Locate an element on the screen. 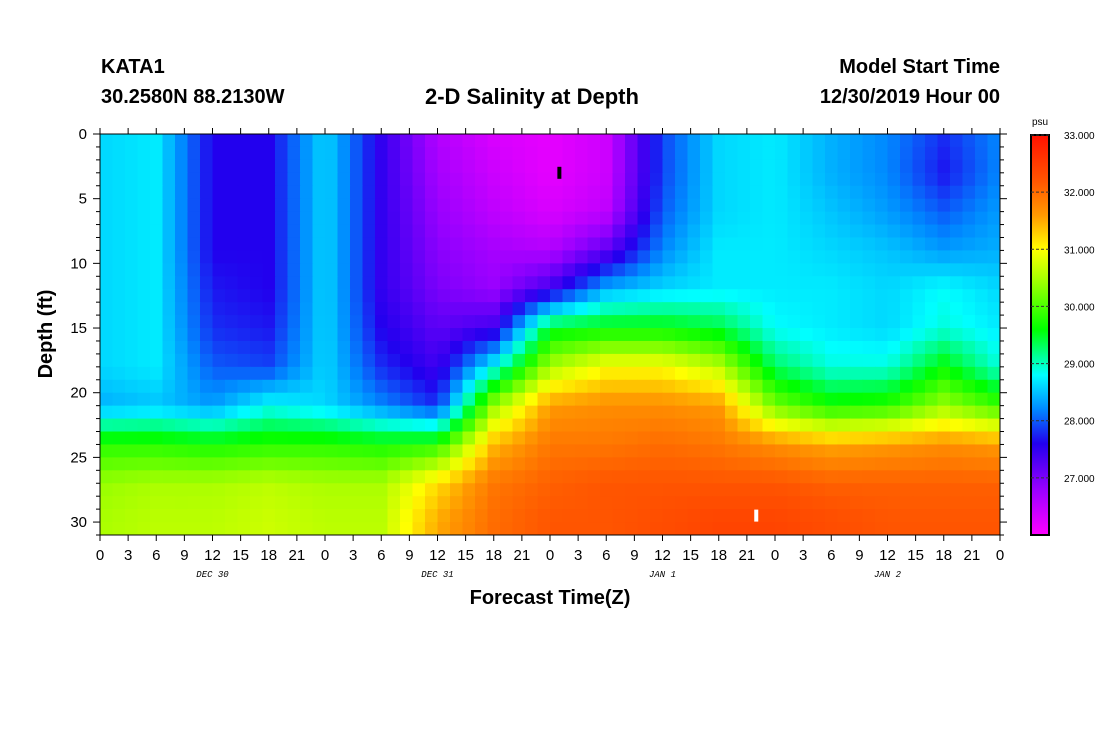  colorbar-tick-label: 28.000 is located at coordinates (1079, 422).